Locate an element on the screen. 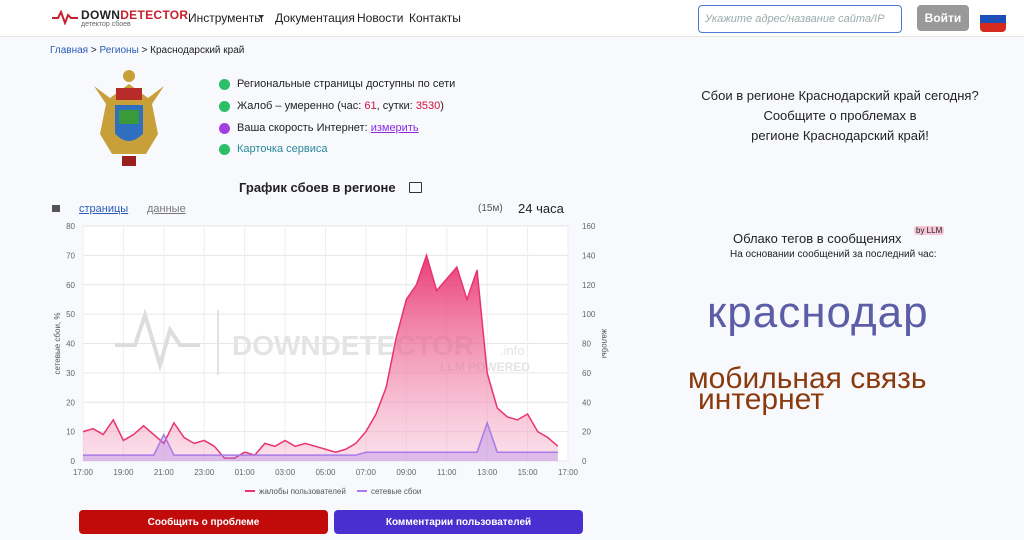 The image size is (1024, 540). y-tick-label: 20 is located at coordinates (70, 402).